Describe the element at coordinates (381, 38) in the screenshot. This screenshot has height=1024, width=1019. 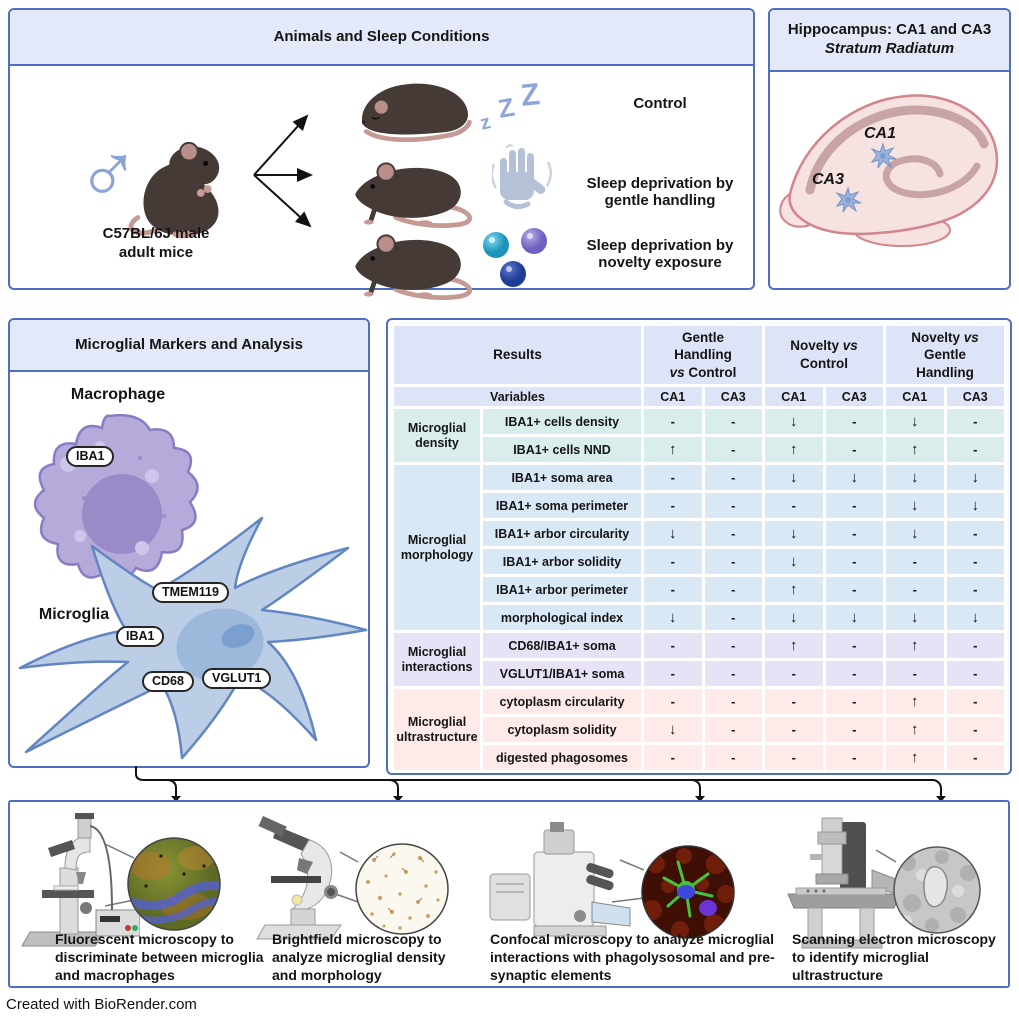
I see `animals-panel-title: Animals and Sleep Conditions` at that location.